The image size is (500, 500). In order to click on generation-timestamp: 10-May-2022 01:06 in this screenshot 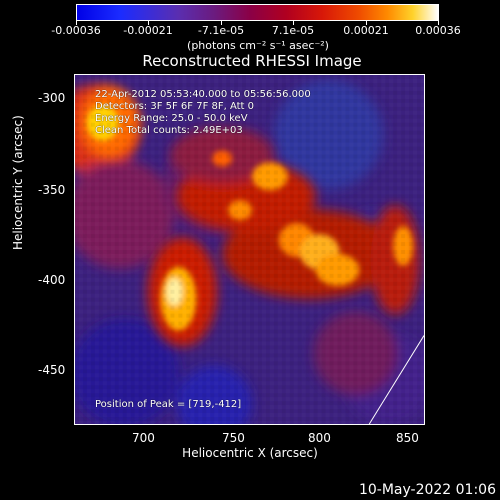, I will do `click(427, 490)`.